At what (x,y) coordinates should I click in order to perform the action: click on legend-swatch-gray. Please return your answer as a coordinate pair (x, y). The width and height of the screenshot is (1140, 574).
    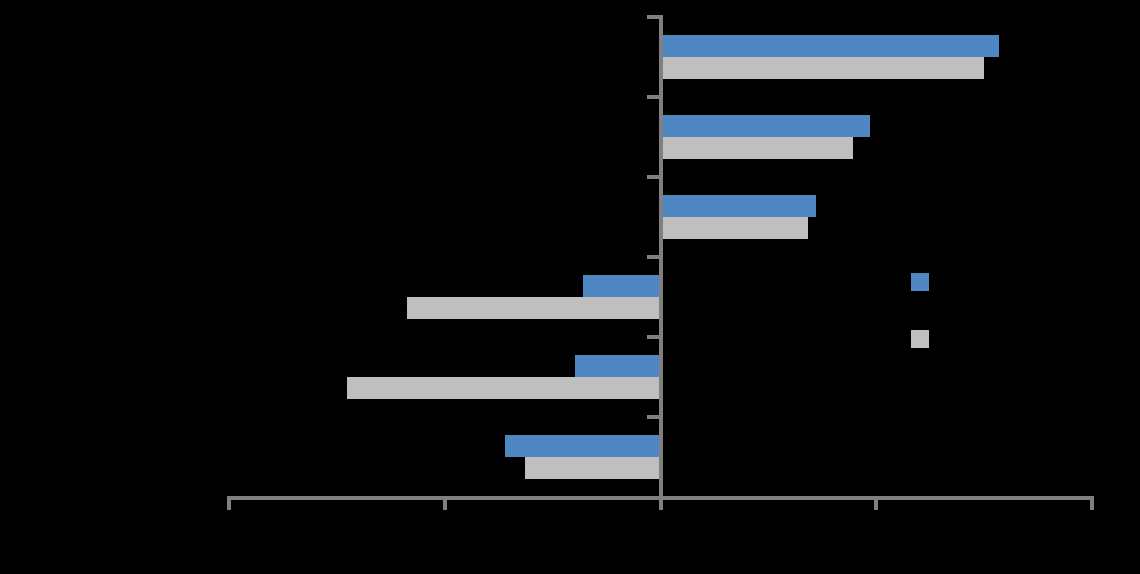
    Looking at the image, I should click on (920, 339).